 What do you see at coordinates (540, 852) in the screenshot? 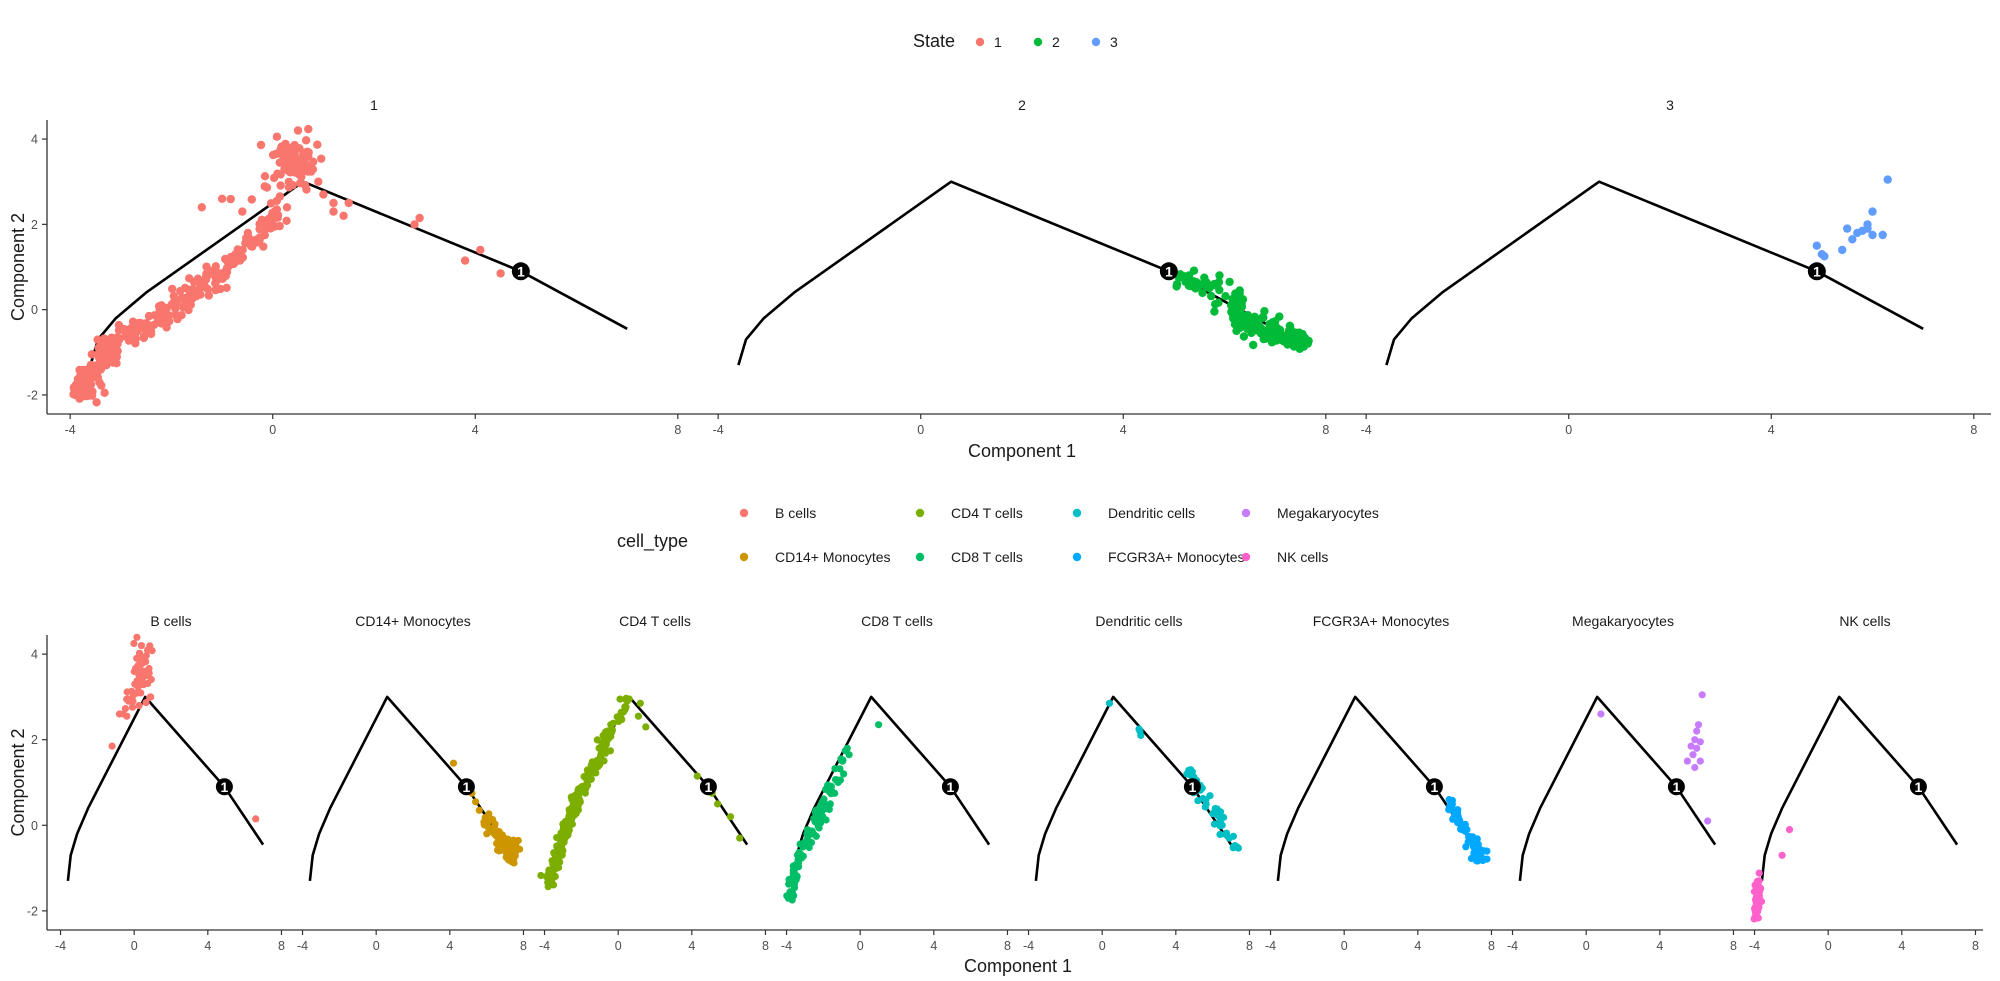
I see `cell-type-axis-titles: Component 1 Component 2` at bounding box center [540, 852].